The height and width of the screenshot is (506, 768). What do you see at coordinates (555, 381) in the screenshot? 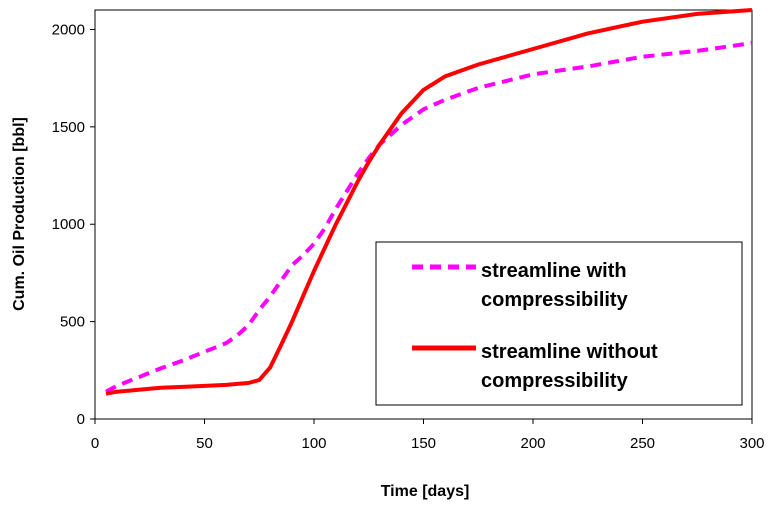
I see `legend-label-without-compressibility-line-2: compressibility` at bounding box center [555, 381].